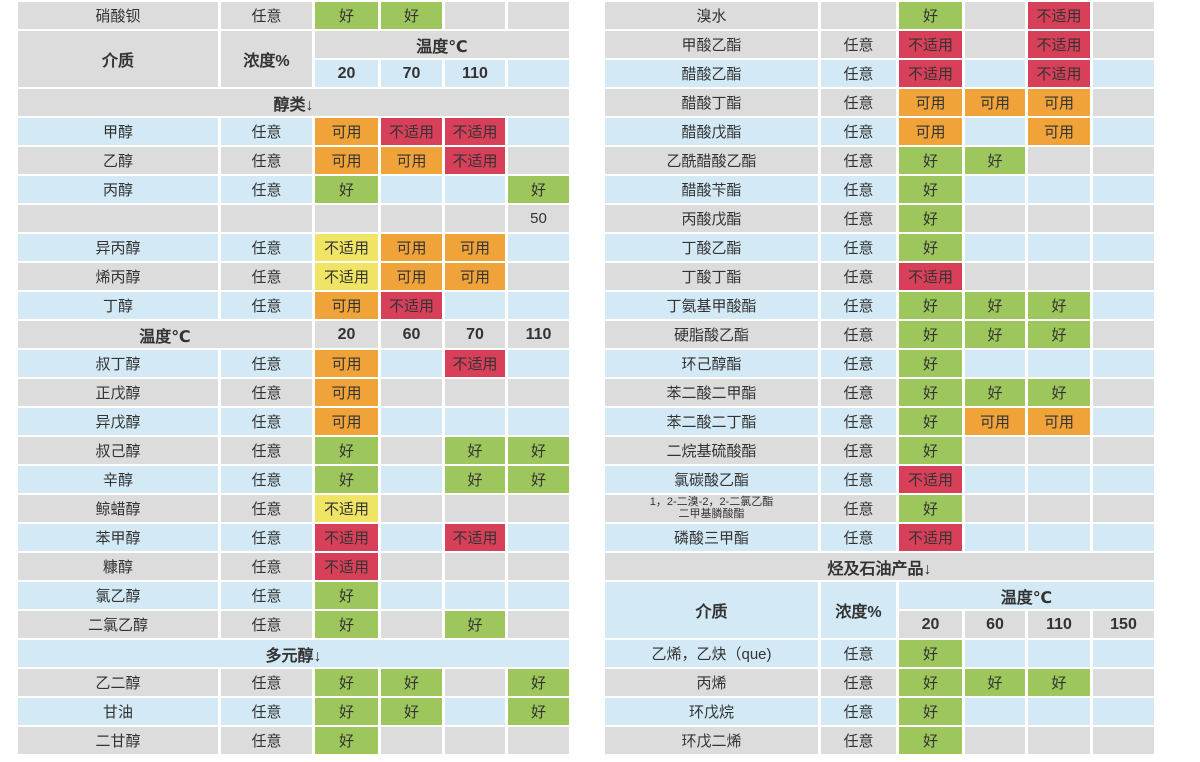  What do you see at coordinates (1059, 624) in the screenshot?
I see `temperature-value: 110` at bounding box center [1059, 624].